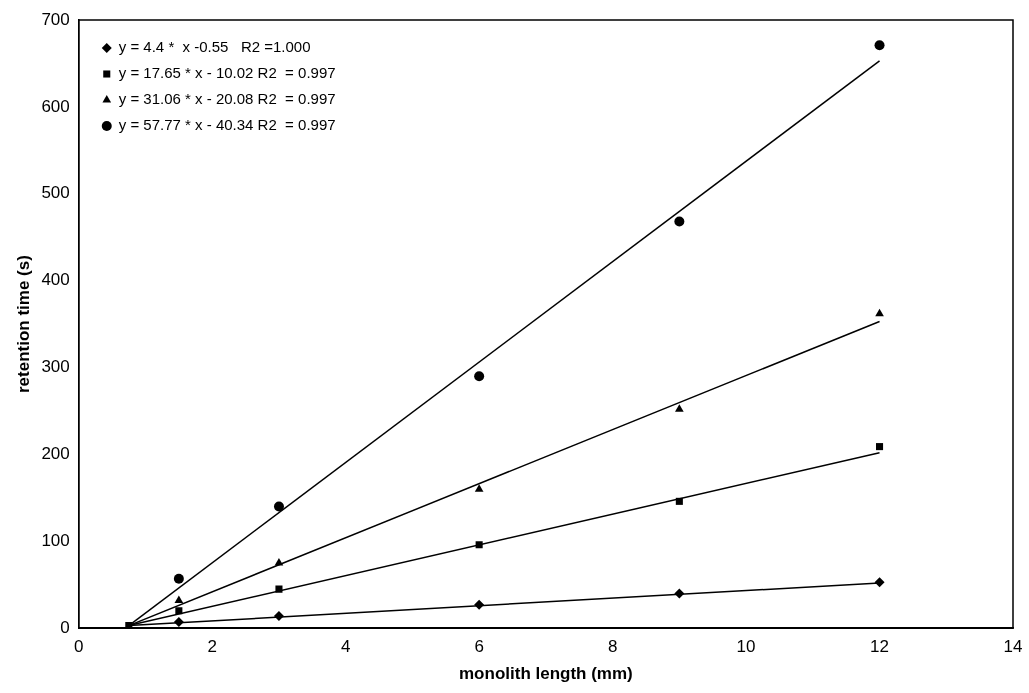 The height and width of the screenshot is (693, 1029). What do you see at coordinates (227, 73) in the screenshot?
I see `legend-label: y = 17.65 * x - 10.02 R2 = 0.997` at bounding box center [227, 73].